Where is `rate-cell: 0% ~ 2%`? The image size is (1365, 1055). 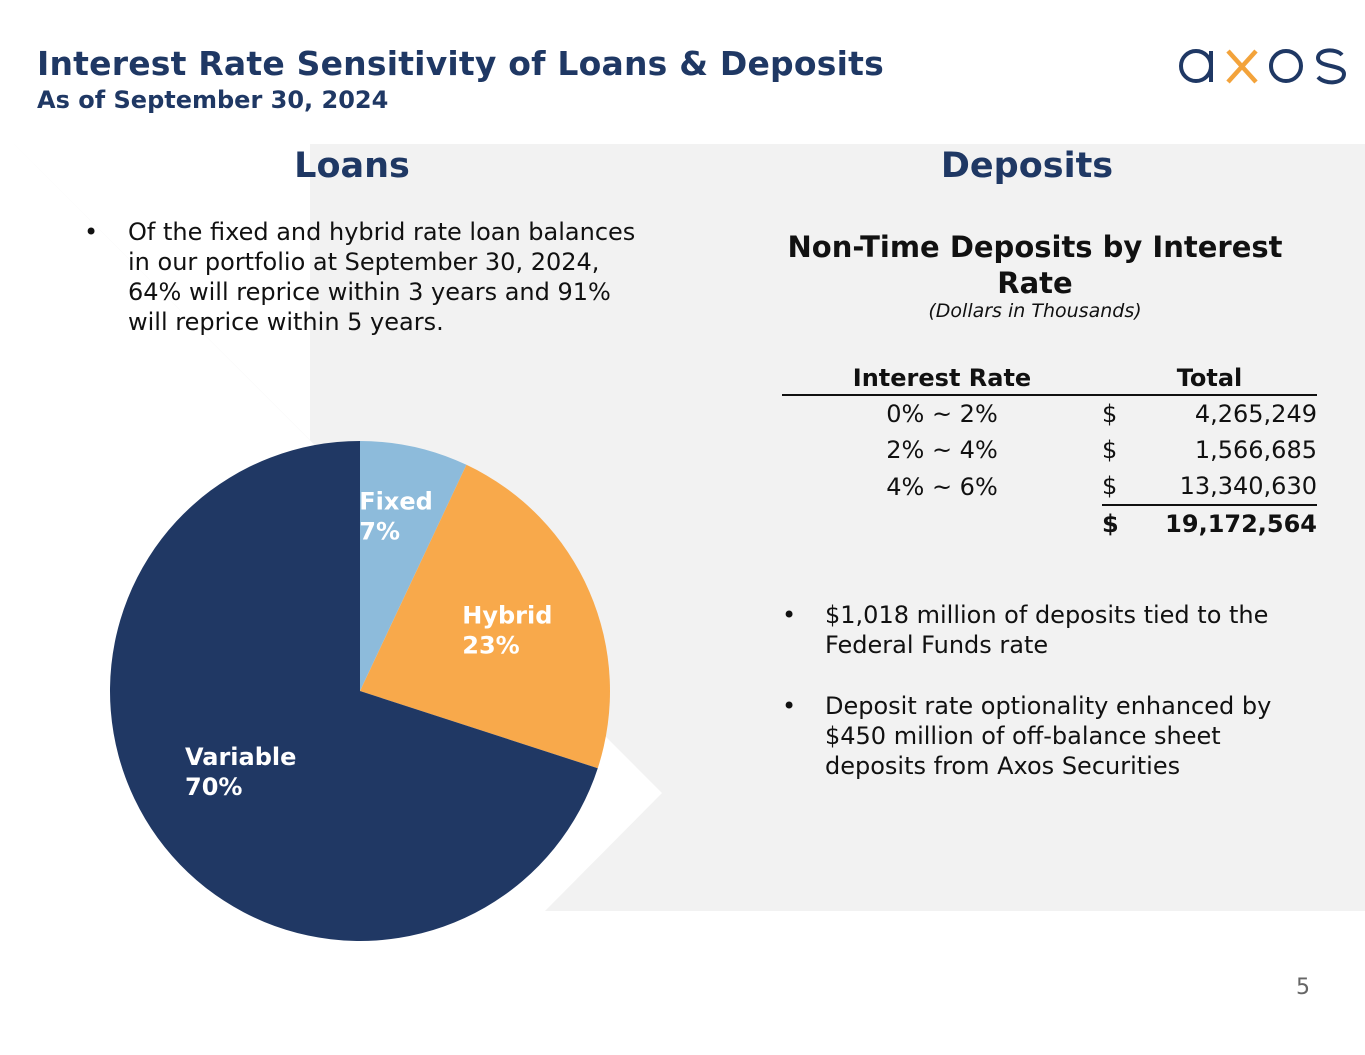
rate-cell: 0% ~ 2% is located at coordinates (942, 414).